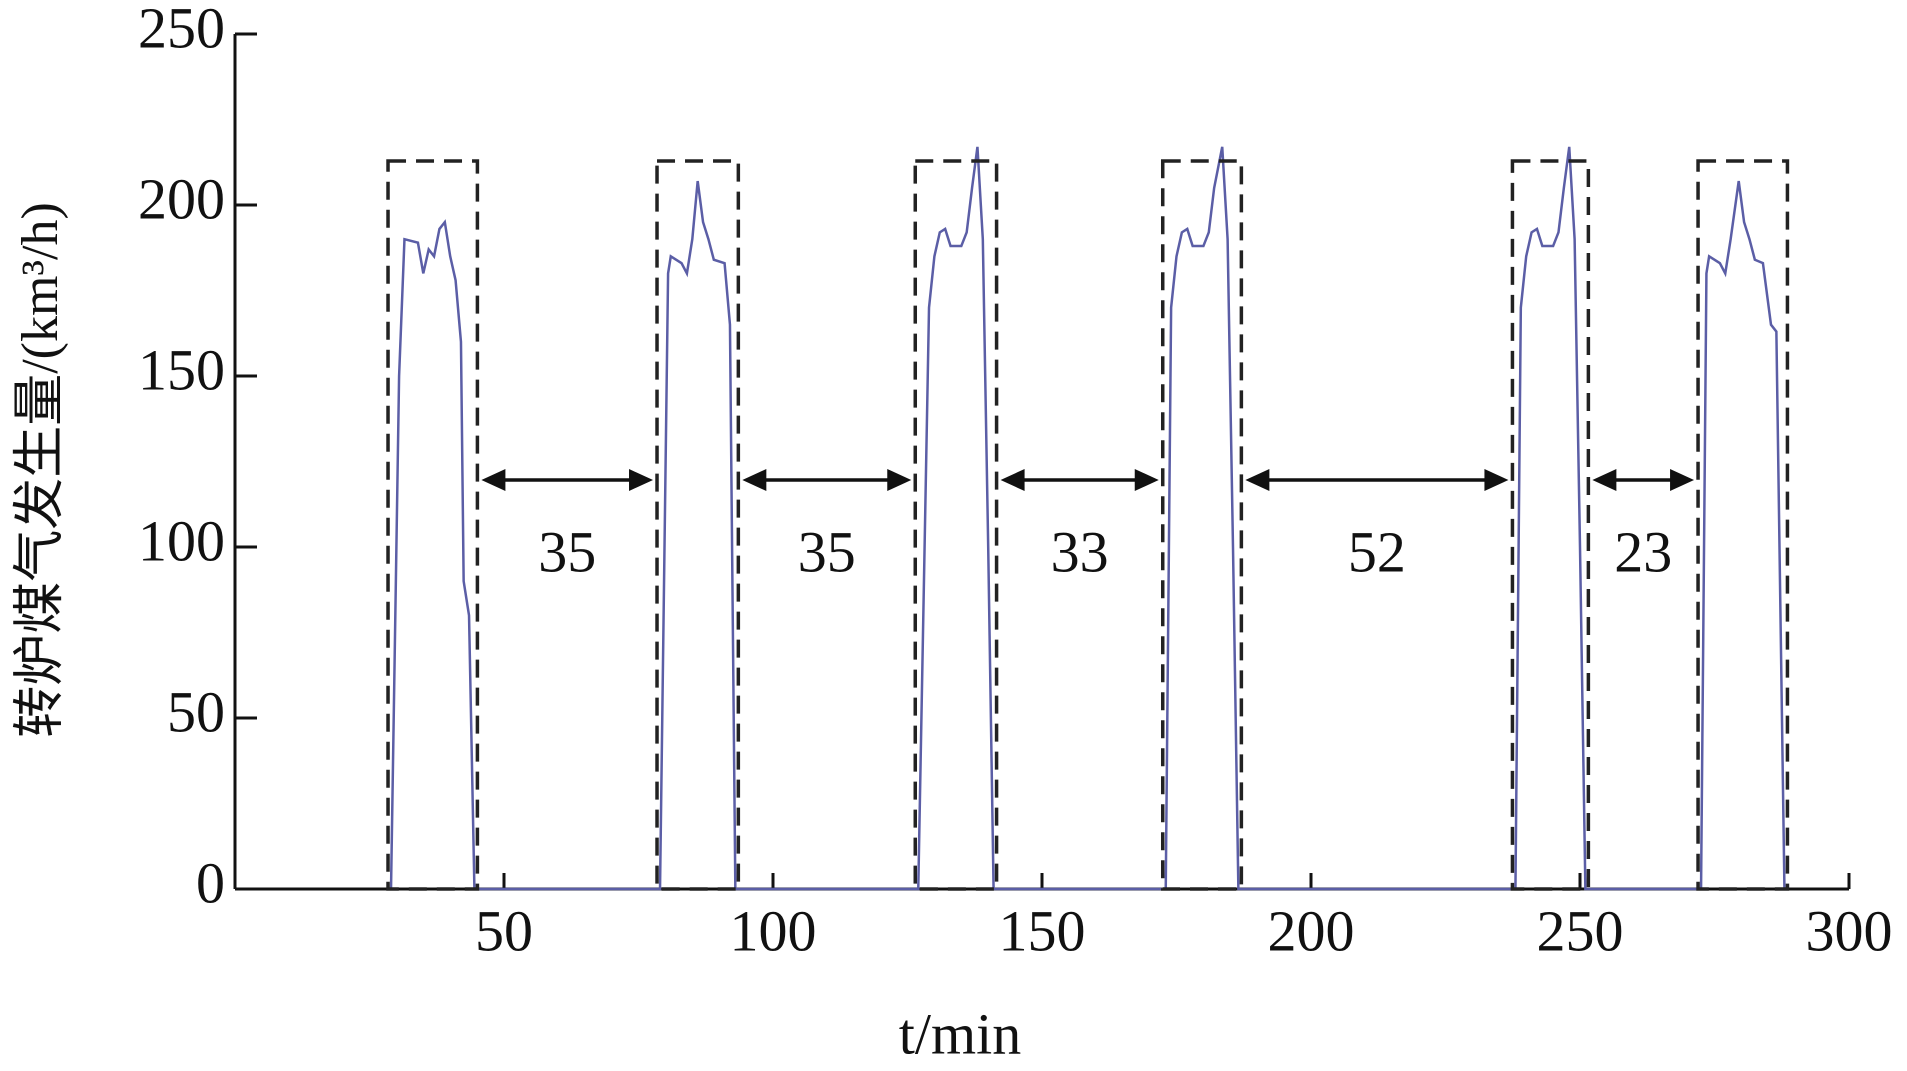  What do you see at coordinates (504, 930) in the screenshot?
I see `x-tick-label: 50` at bounding box center [504, 930].